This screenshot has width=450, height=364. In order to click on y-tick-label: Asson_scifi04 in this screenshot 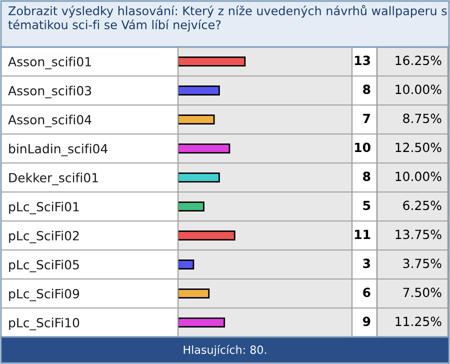, I will do `click(50, 121)`.